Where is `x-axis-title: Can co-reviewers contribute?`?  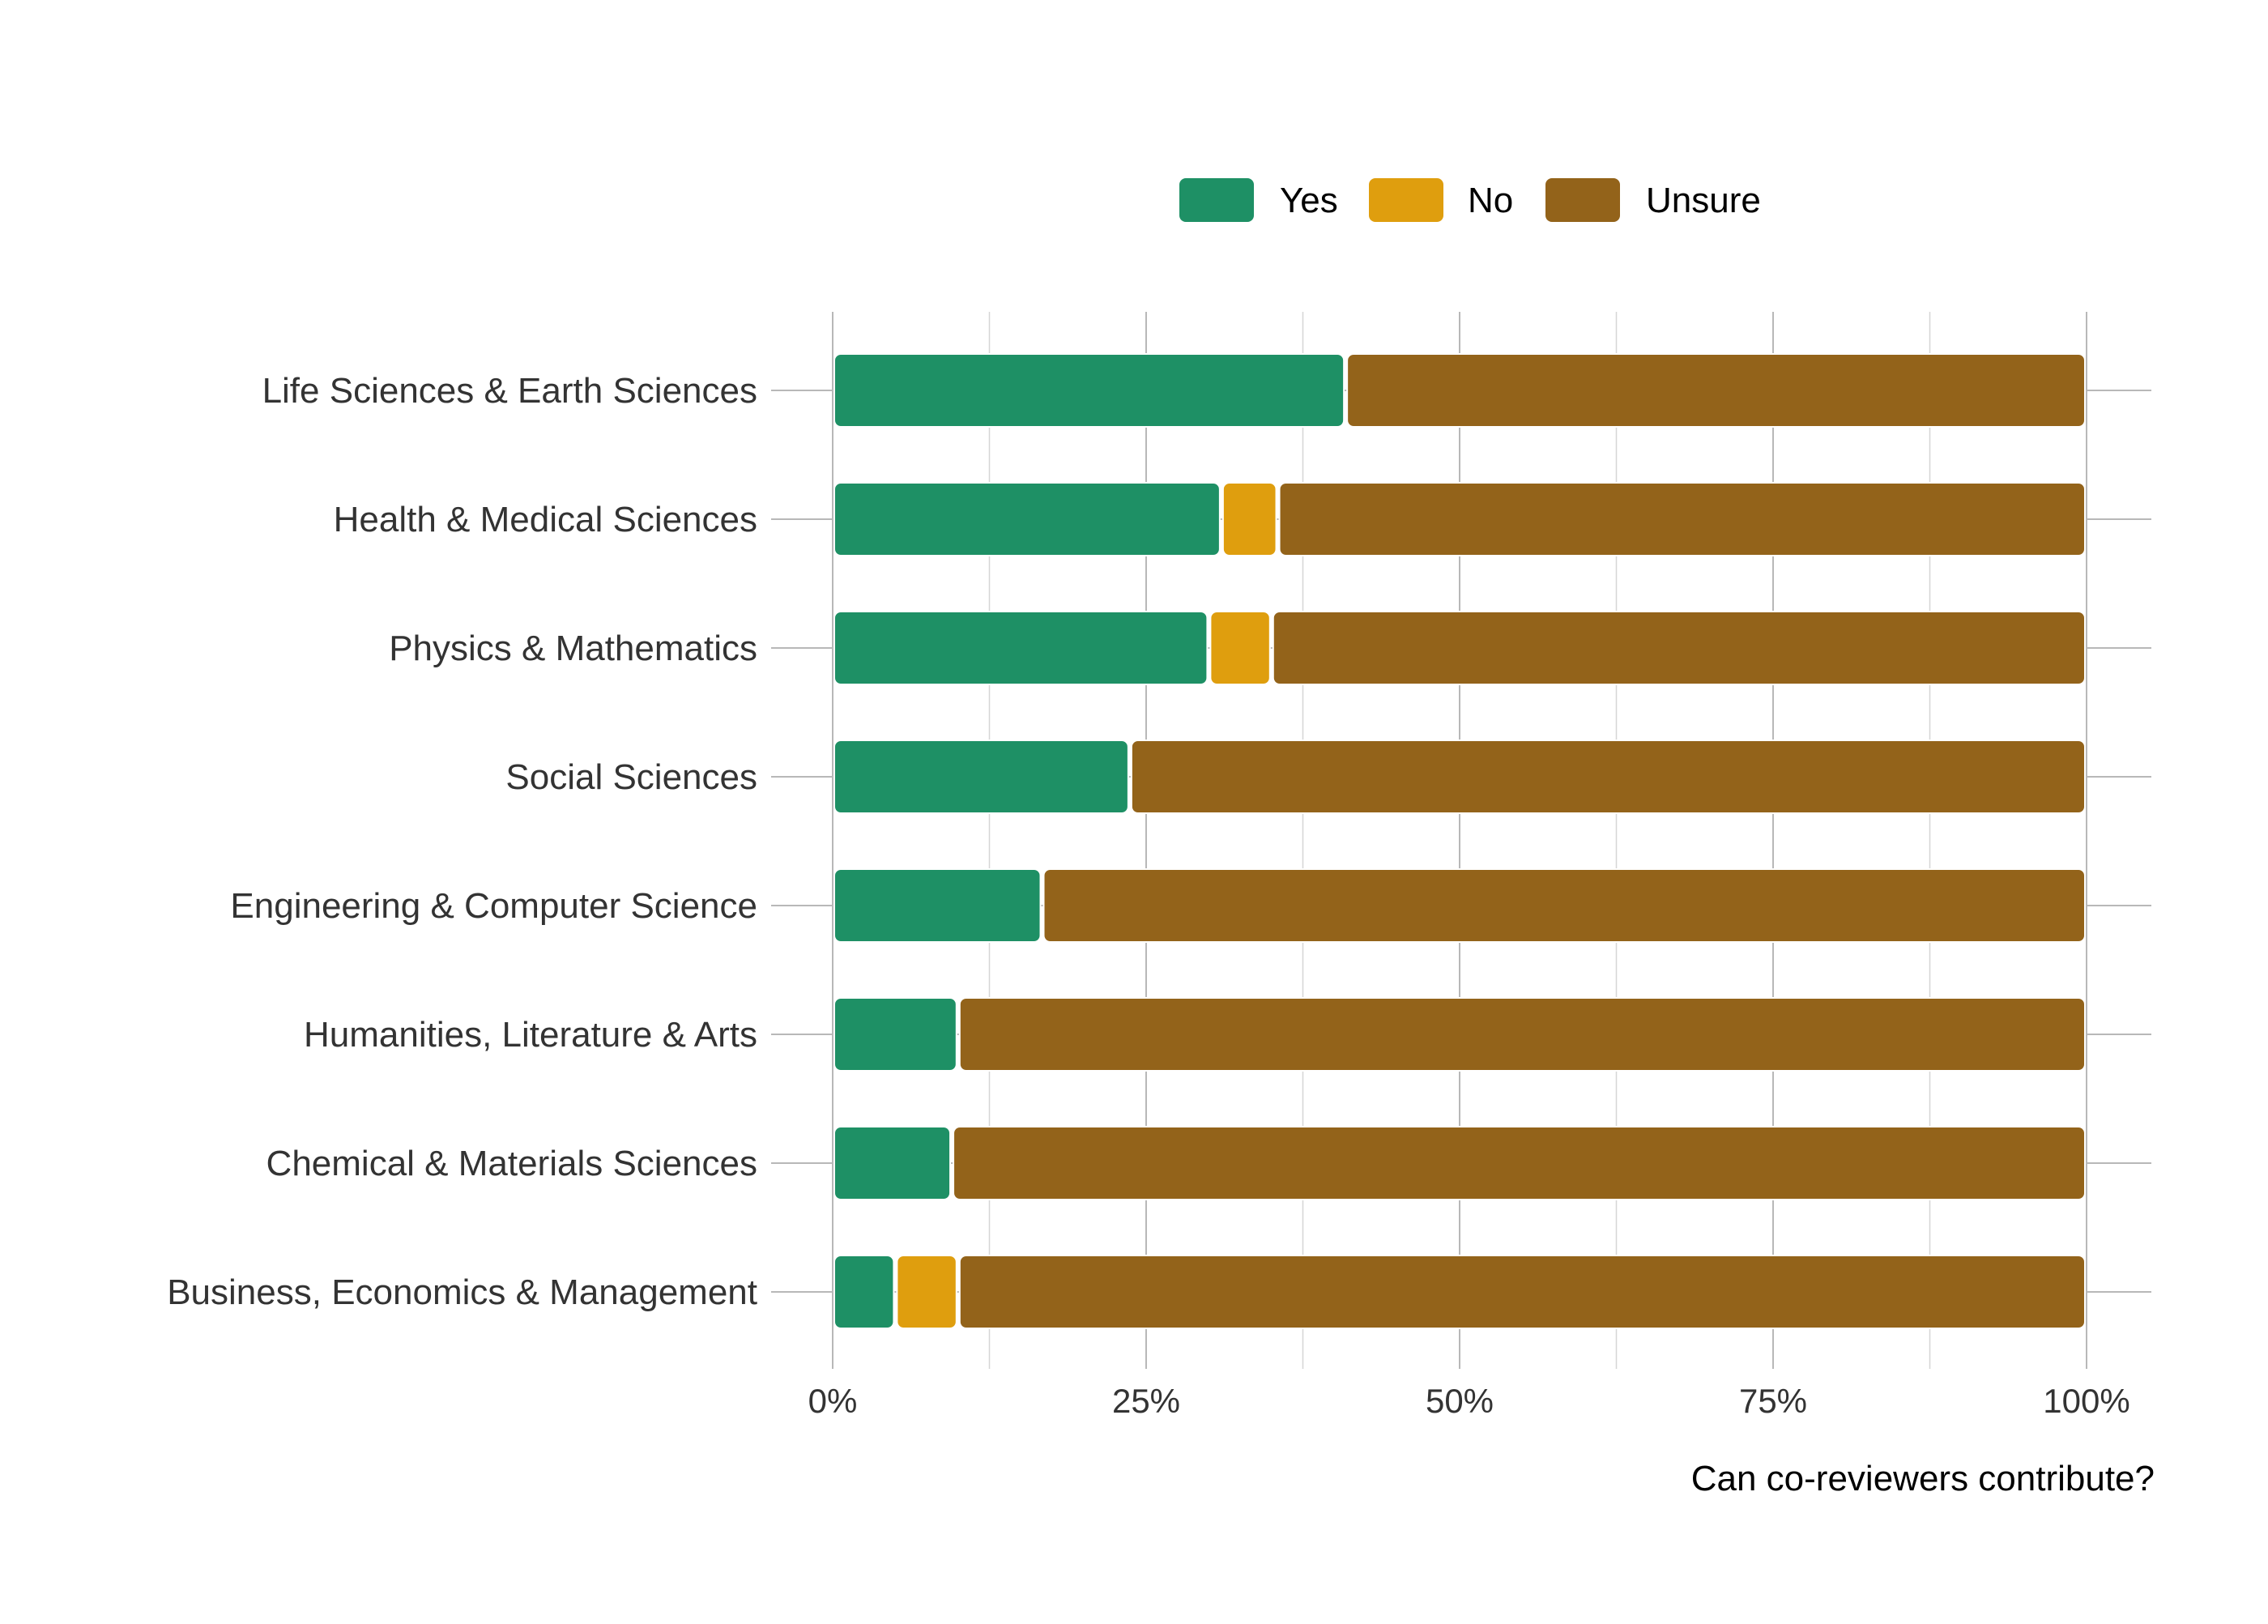 x-axis-title: Can co-reviewers contribute? is located at coordinates (1923, 1478).